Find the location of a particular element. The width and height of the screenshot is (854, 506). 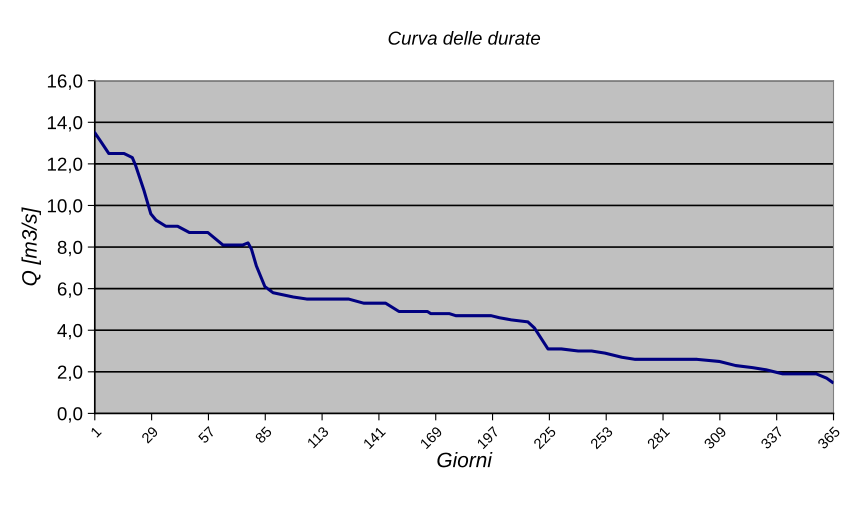

x-axis-title: Giorni is located at coordinates (464, 460).